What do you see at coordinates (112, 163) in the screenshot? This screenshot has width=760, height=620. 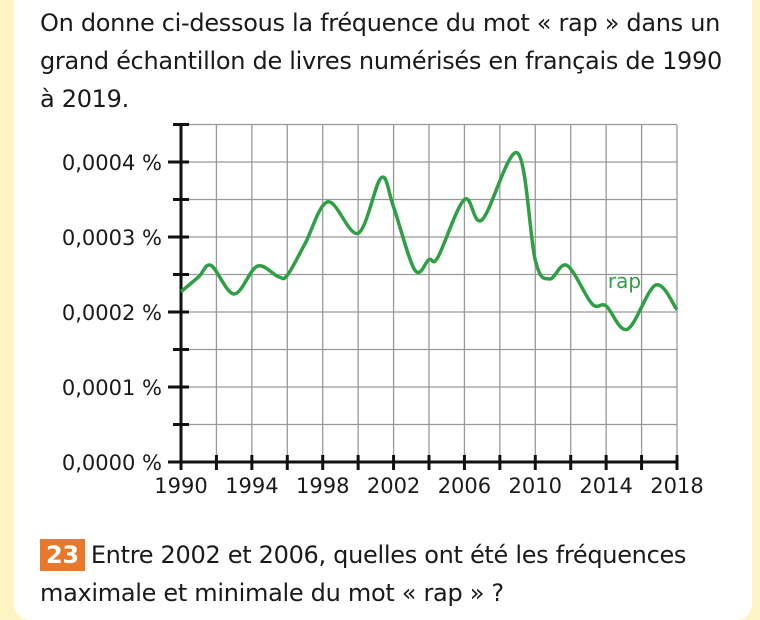 I see `y-tick-label: 0,0004 %` at bounding box center [112, 163].